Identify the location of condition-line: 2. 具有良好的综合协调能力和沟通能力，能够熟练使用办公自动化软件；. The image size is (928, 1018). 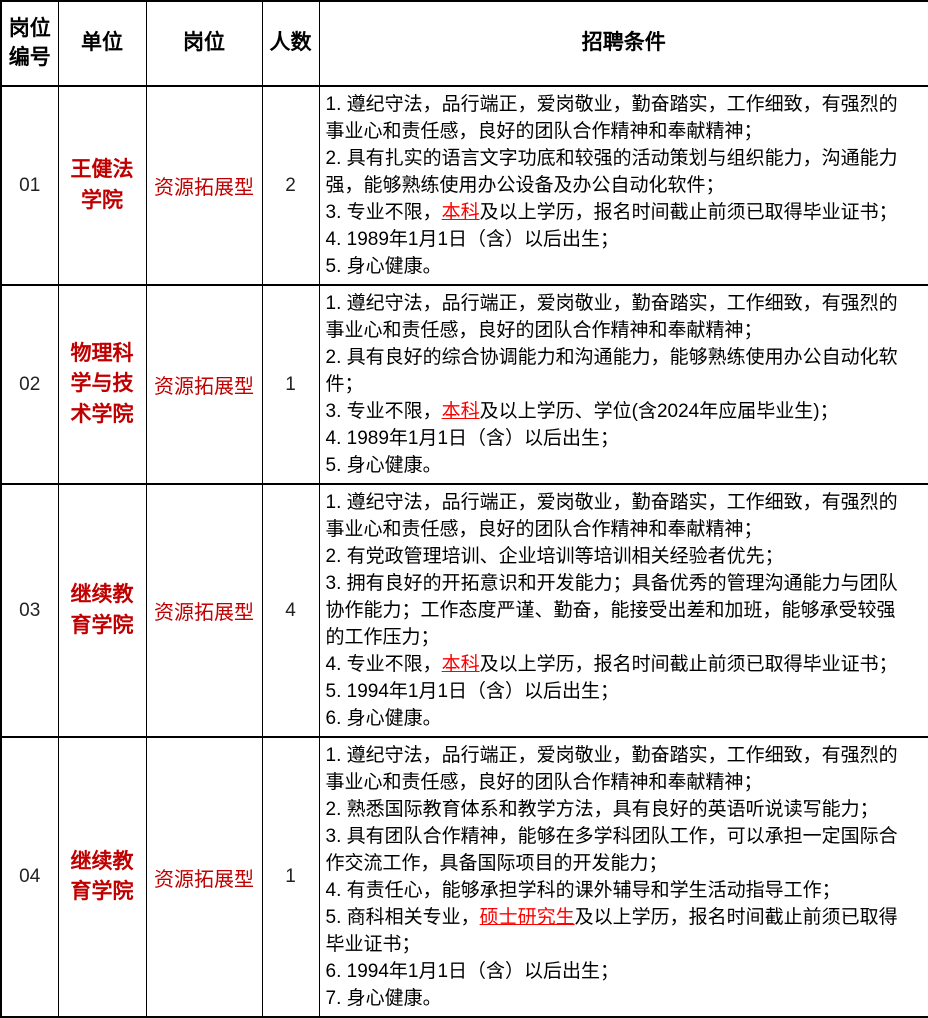
(616, 371).